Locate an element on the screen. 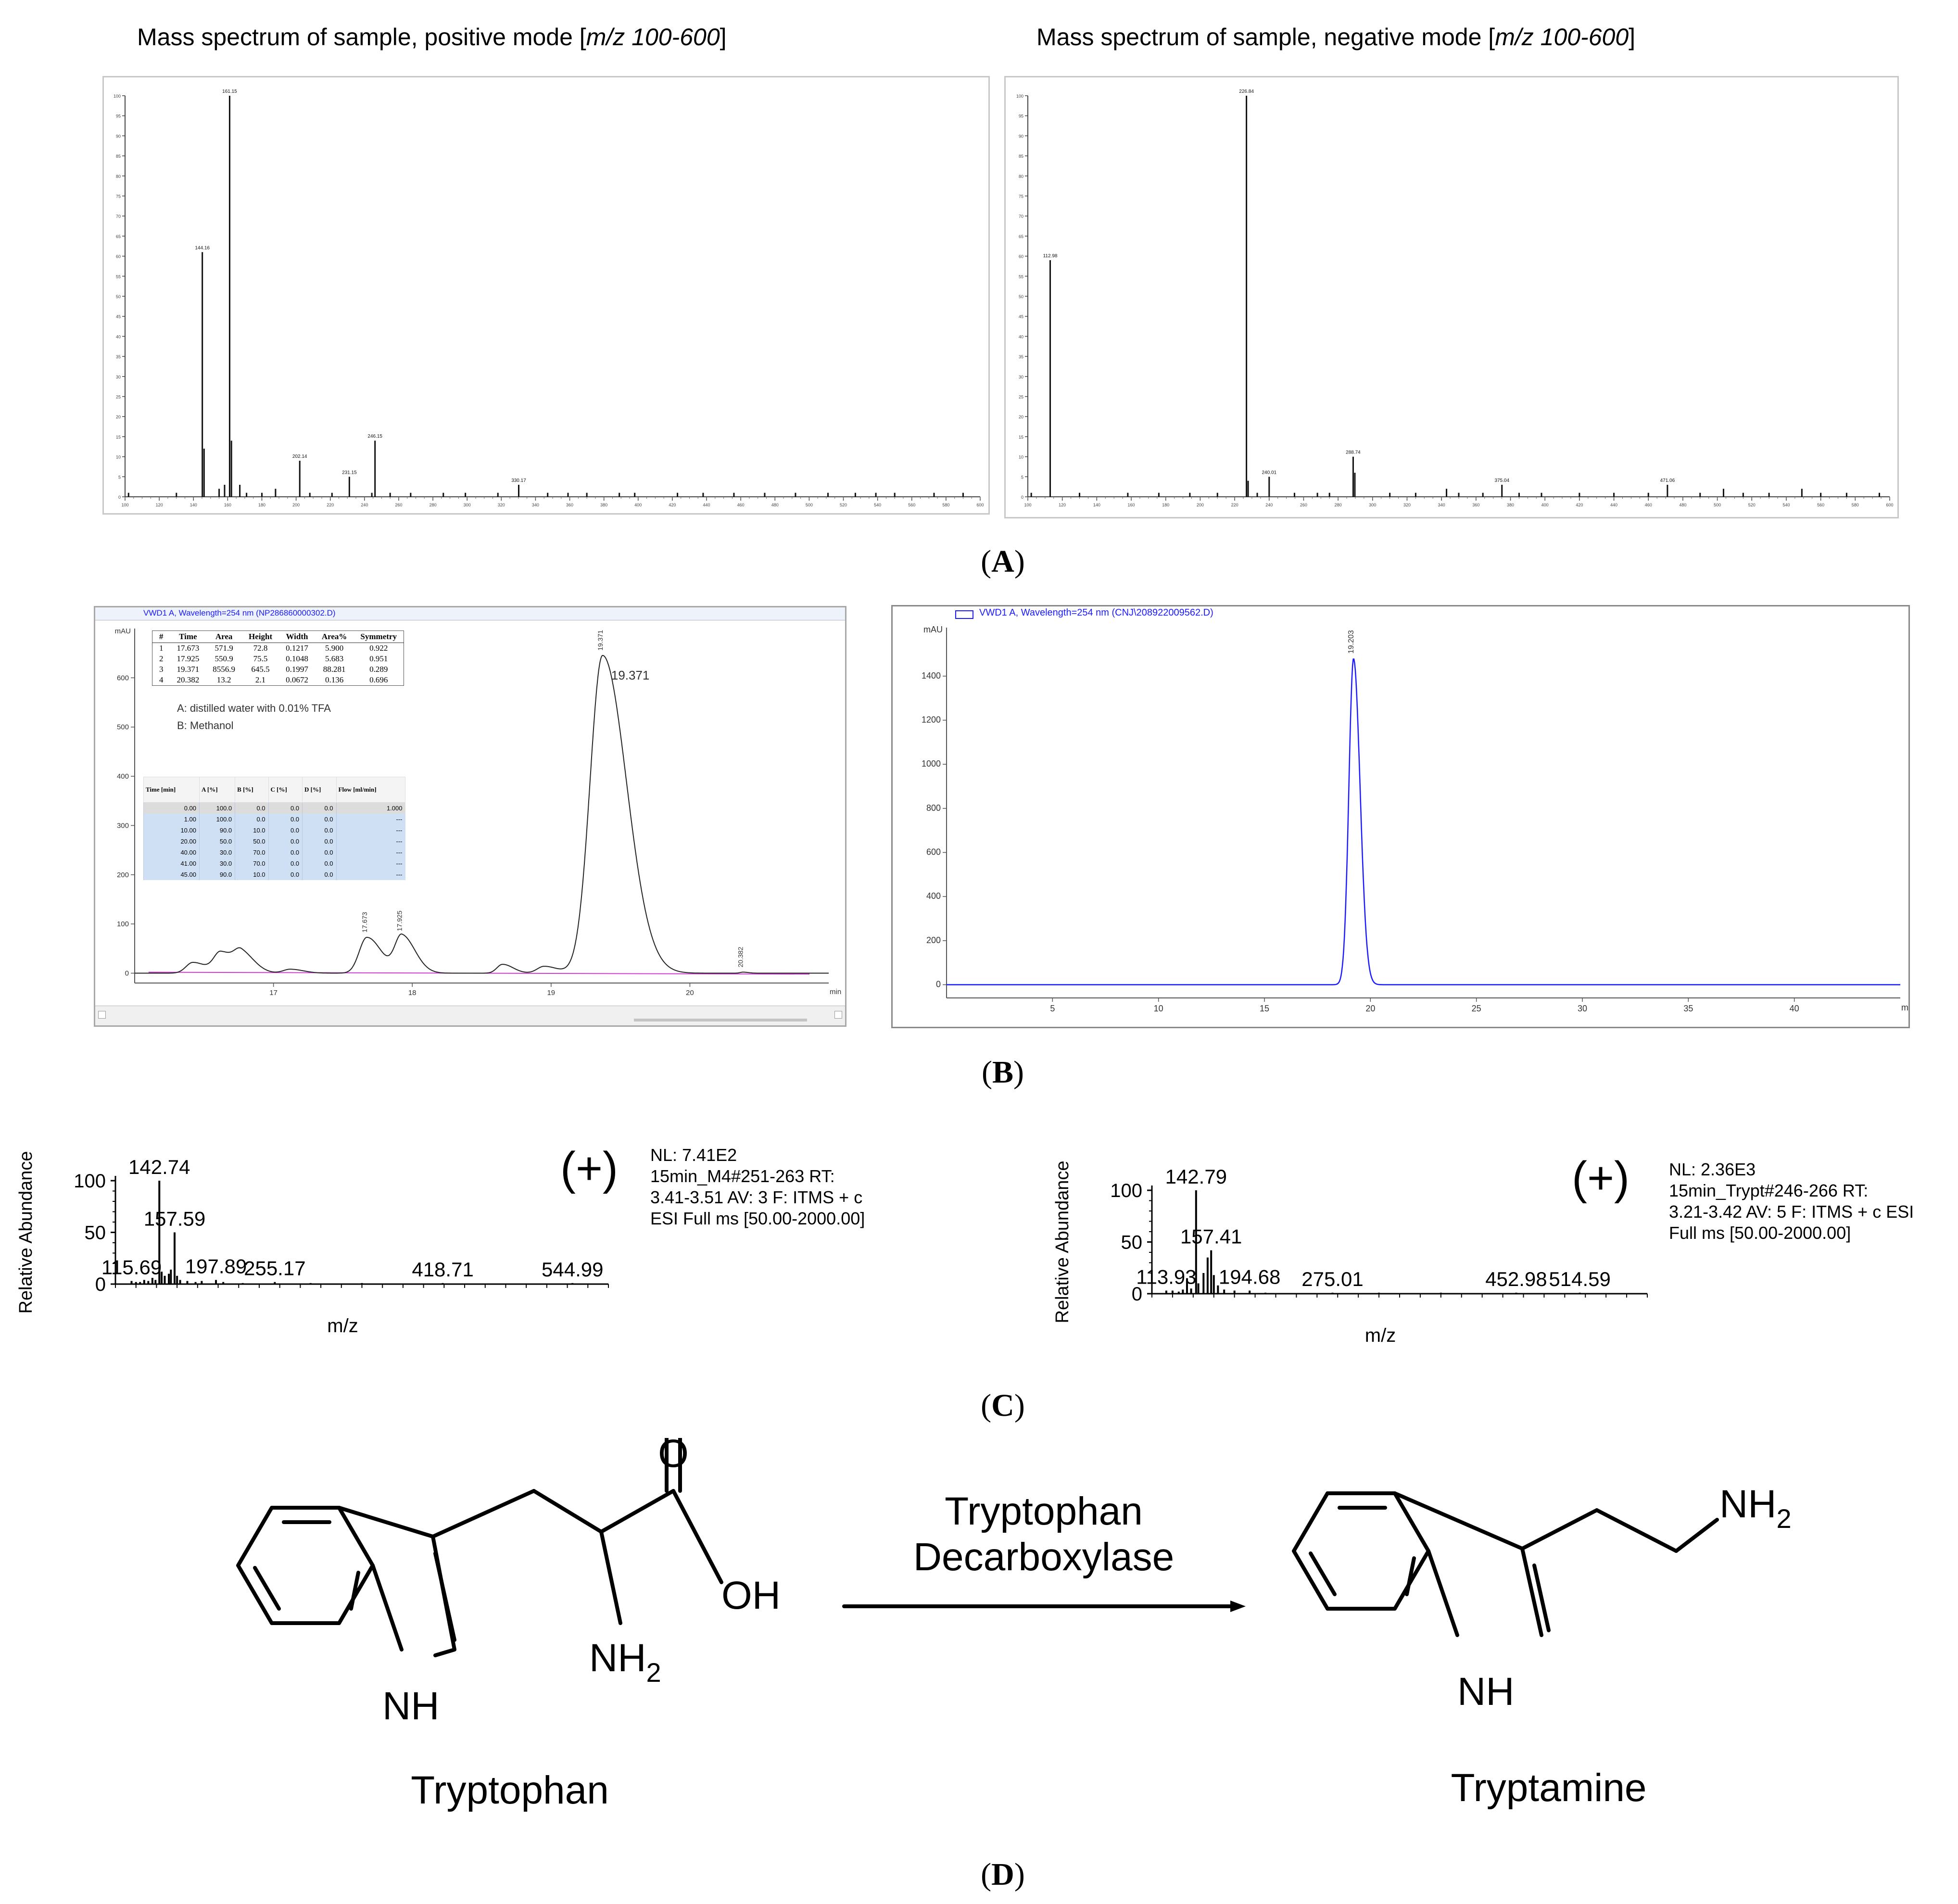 This screenshot has height=1904, width=1958. caption-d: (D) is located at coordinates (1003, 1874).